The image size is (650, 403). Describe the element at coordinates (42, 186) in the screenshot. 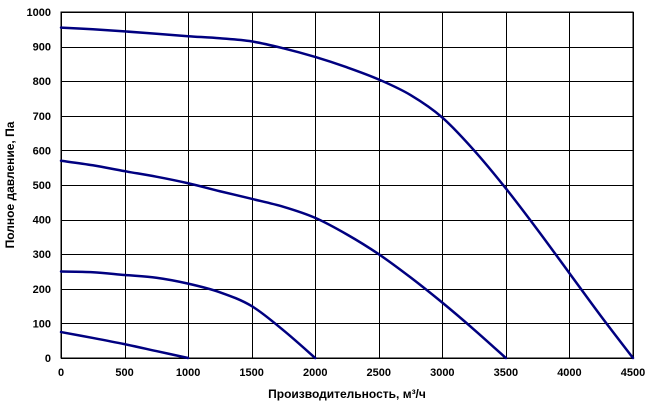

I see `y-tick-label: 500` at that location.